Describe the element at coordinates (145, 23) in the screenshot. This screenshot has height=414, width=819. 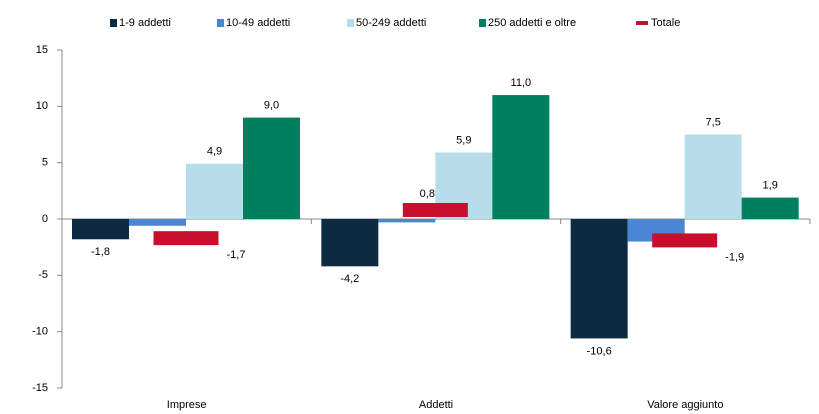
I see `legend-label: 1-9 addetti` at that location.